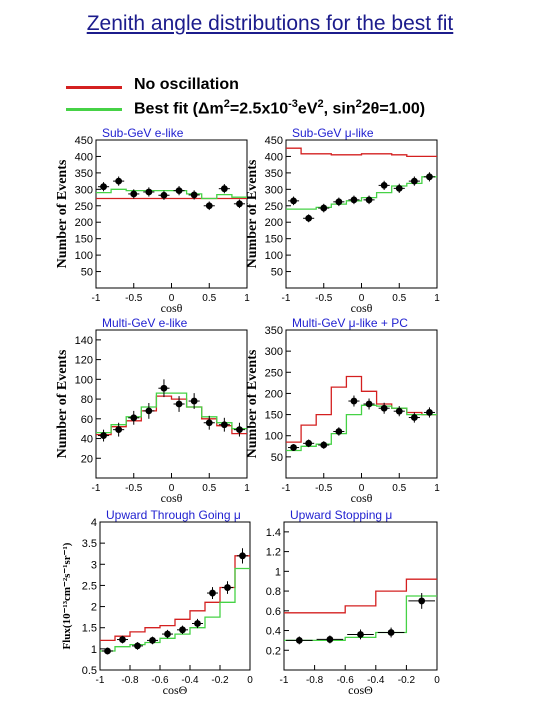  Describe the element at coordinates (87, 440) in the screenshot. I see `y-tick-label: 40` at that location.